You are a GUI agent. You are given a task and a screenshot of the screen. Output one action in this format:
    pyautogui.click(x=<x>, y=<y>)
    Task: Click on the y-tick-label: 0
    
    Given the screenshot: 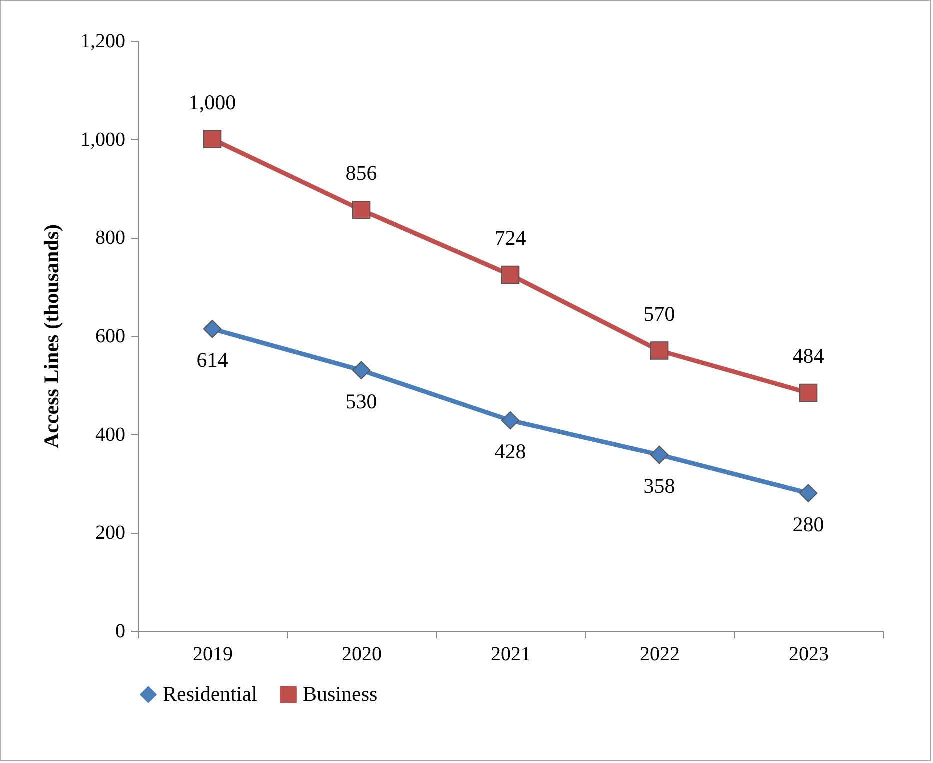 What is the action you would take?
    pyautogui.click(x=121, y=631)
    